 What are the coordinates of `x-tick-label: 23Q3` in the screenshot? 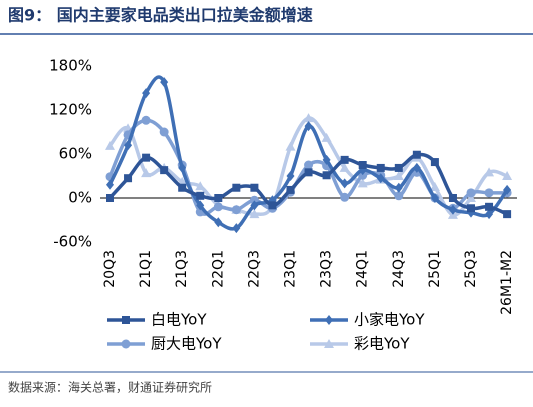 It's located at (327, 269).